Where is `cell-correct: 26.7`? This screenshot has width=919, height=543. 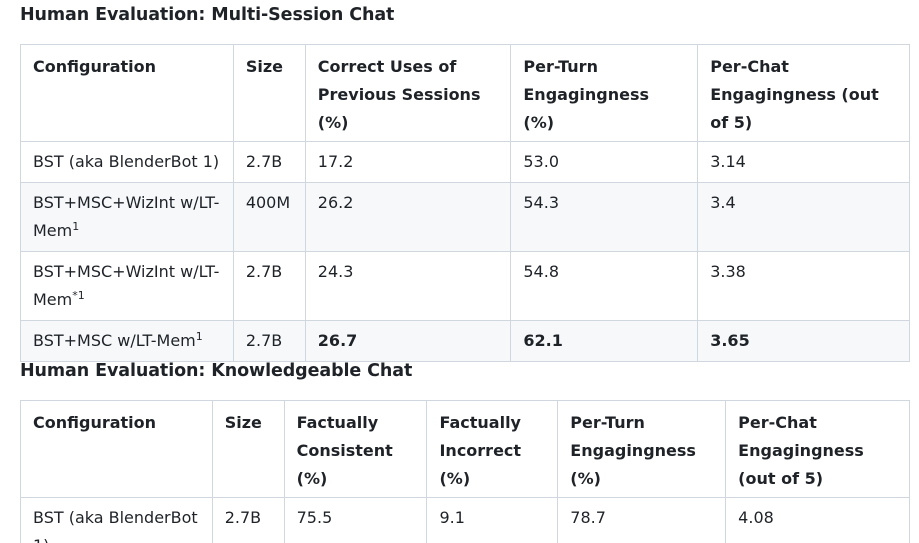
cell-correct: 26.7 is located at coordinates (408, 341).